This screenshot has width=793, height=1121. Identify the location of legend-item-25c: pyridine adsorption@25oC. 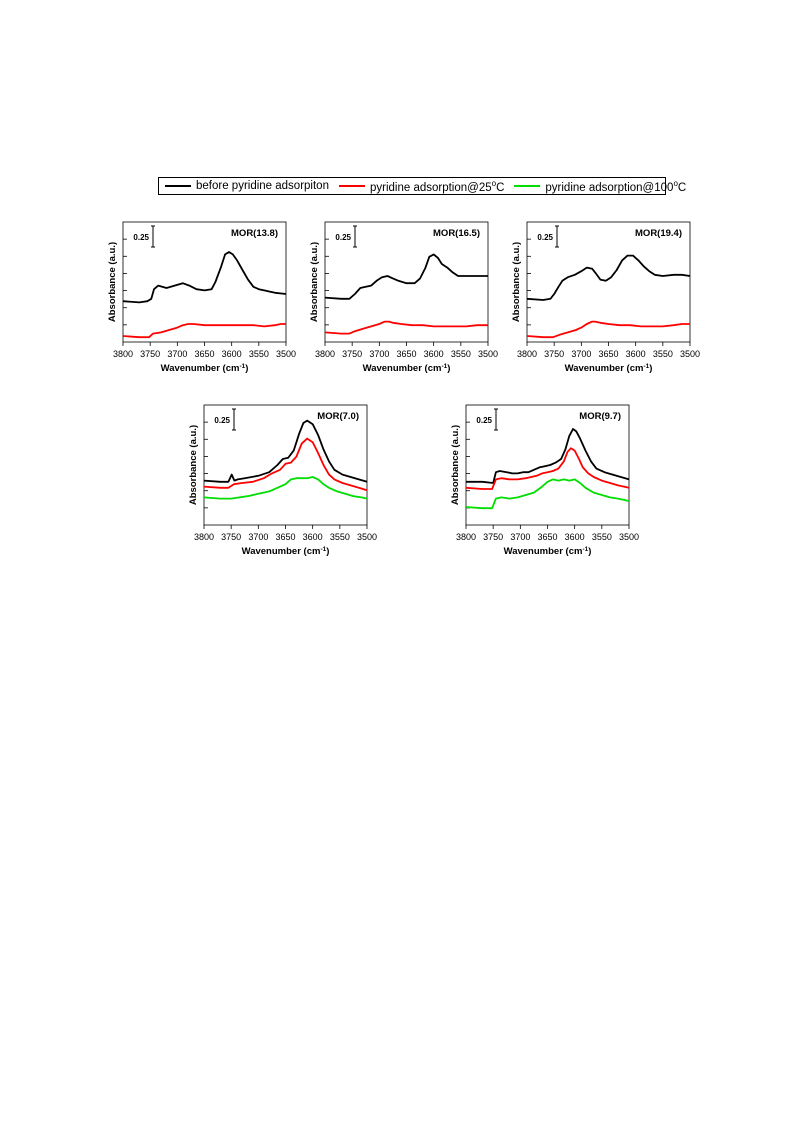
(421, 186).